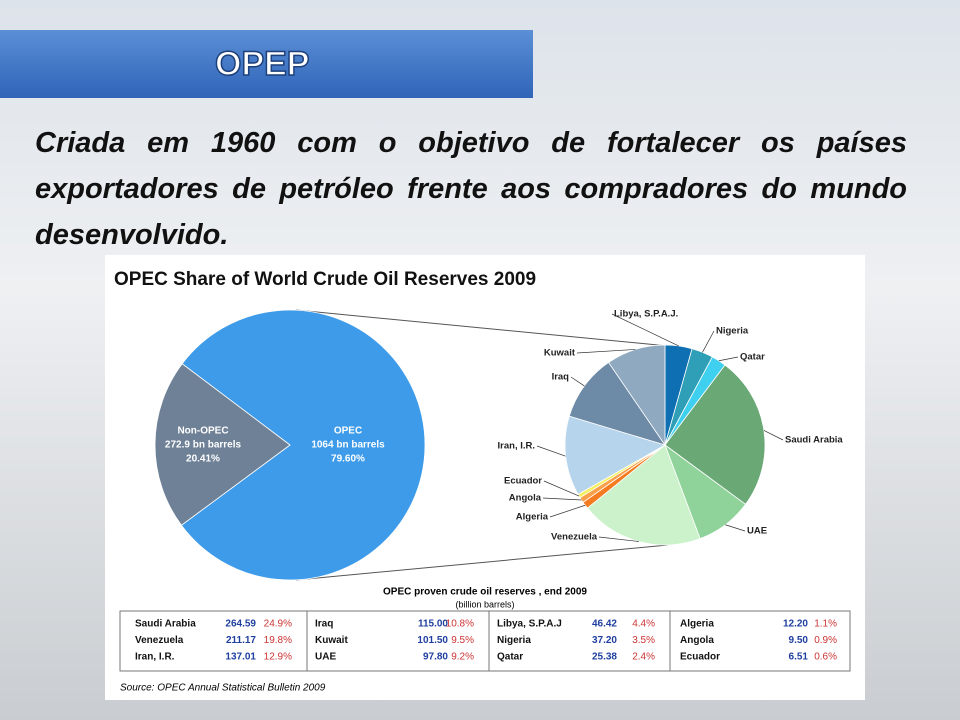 The width and height of the screenshot is (960, 720). Describe the element at coordinates (460, 624) in the screenshot. I see `table-share: 10.8%` at that location.